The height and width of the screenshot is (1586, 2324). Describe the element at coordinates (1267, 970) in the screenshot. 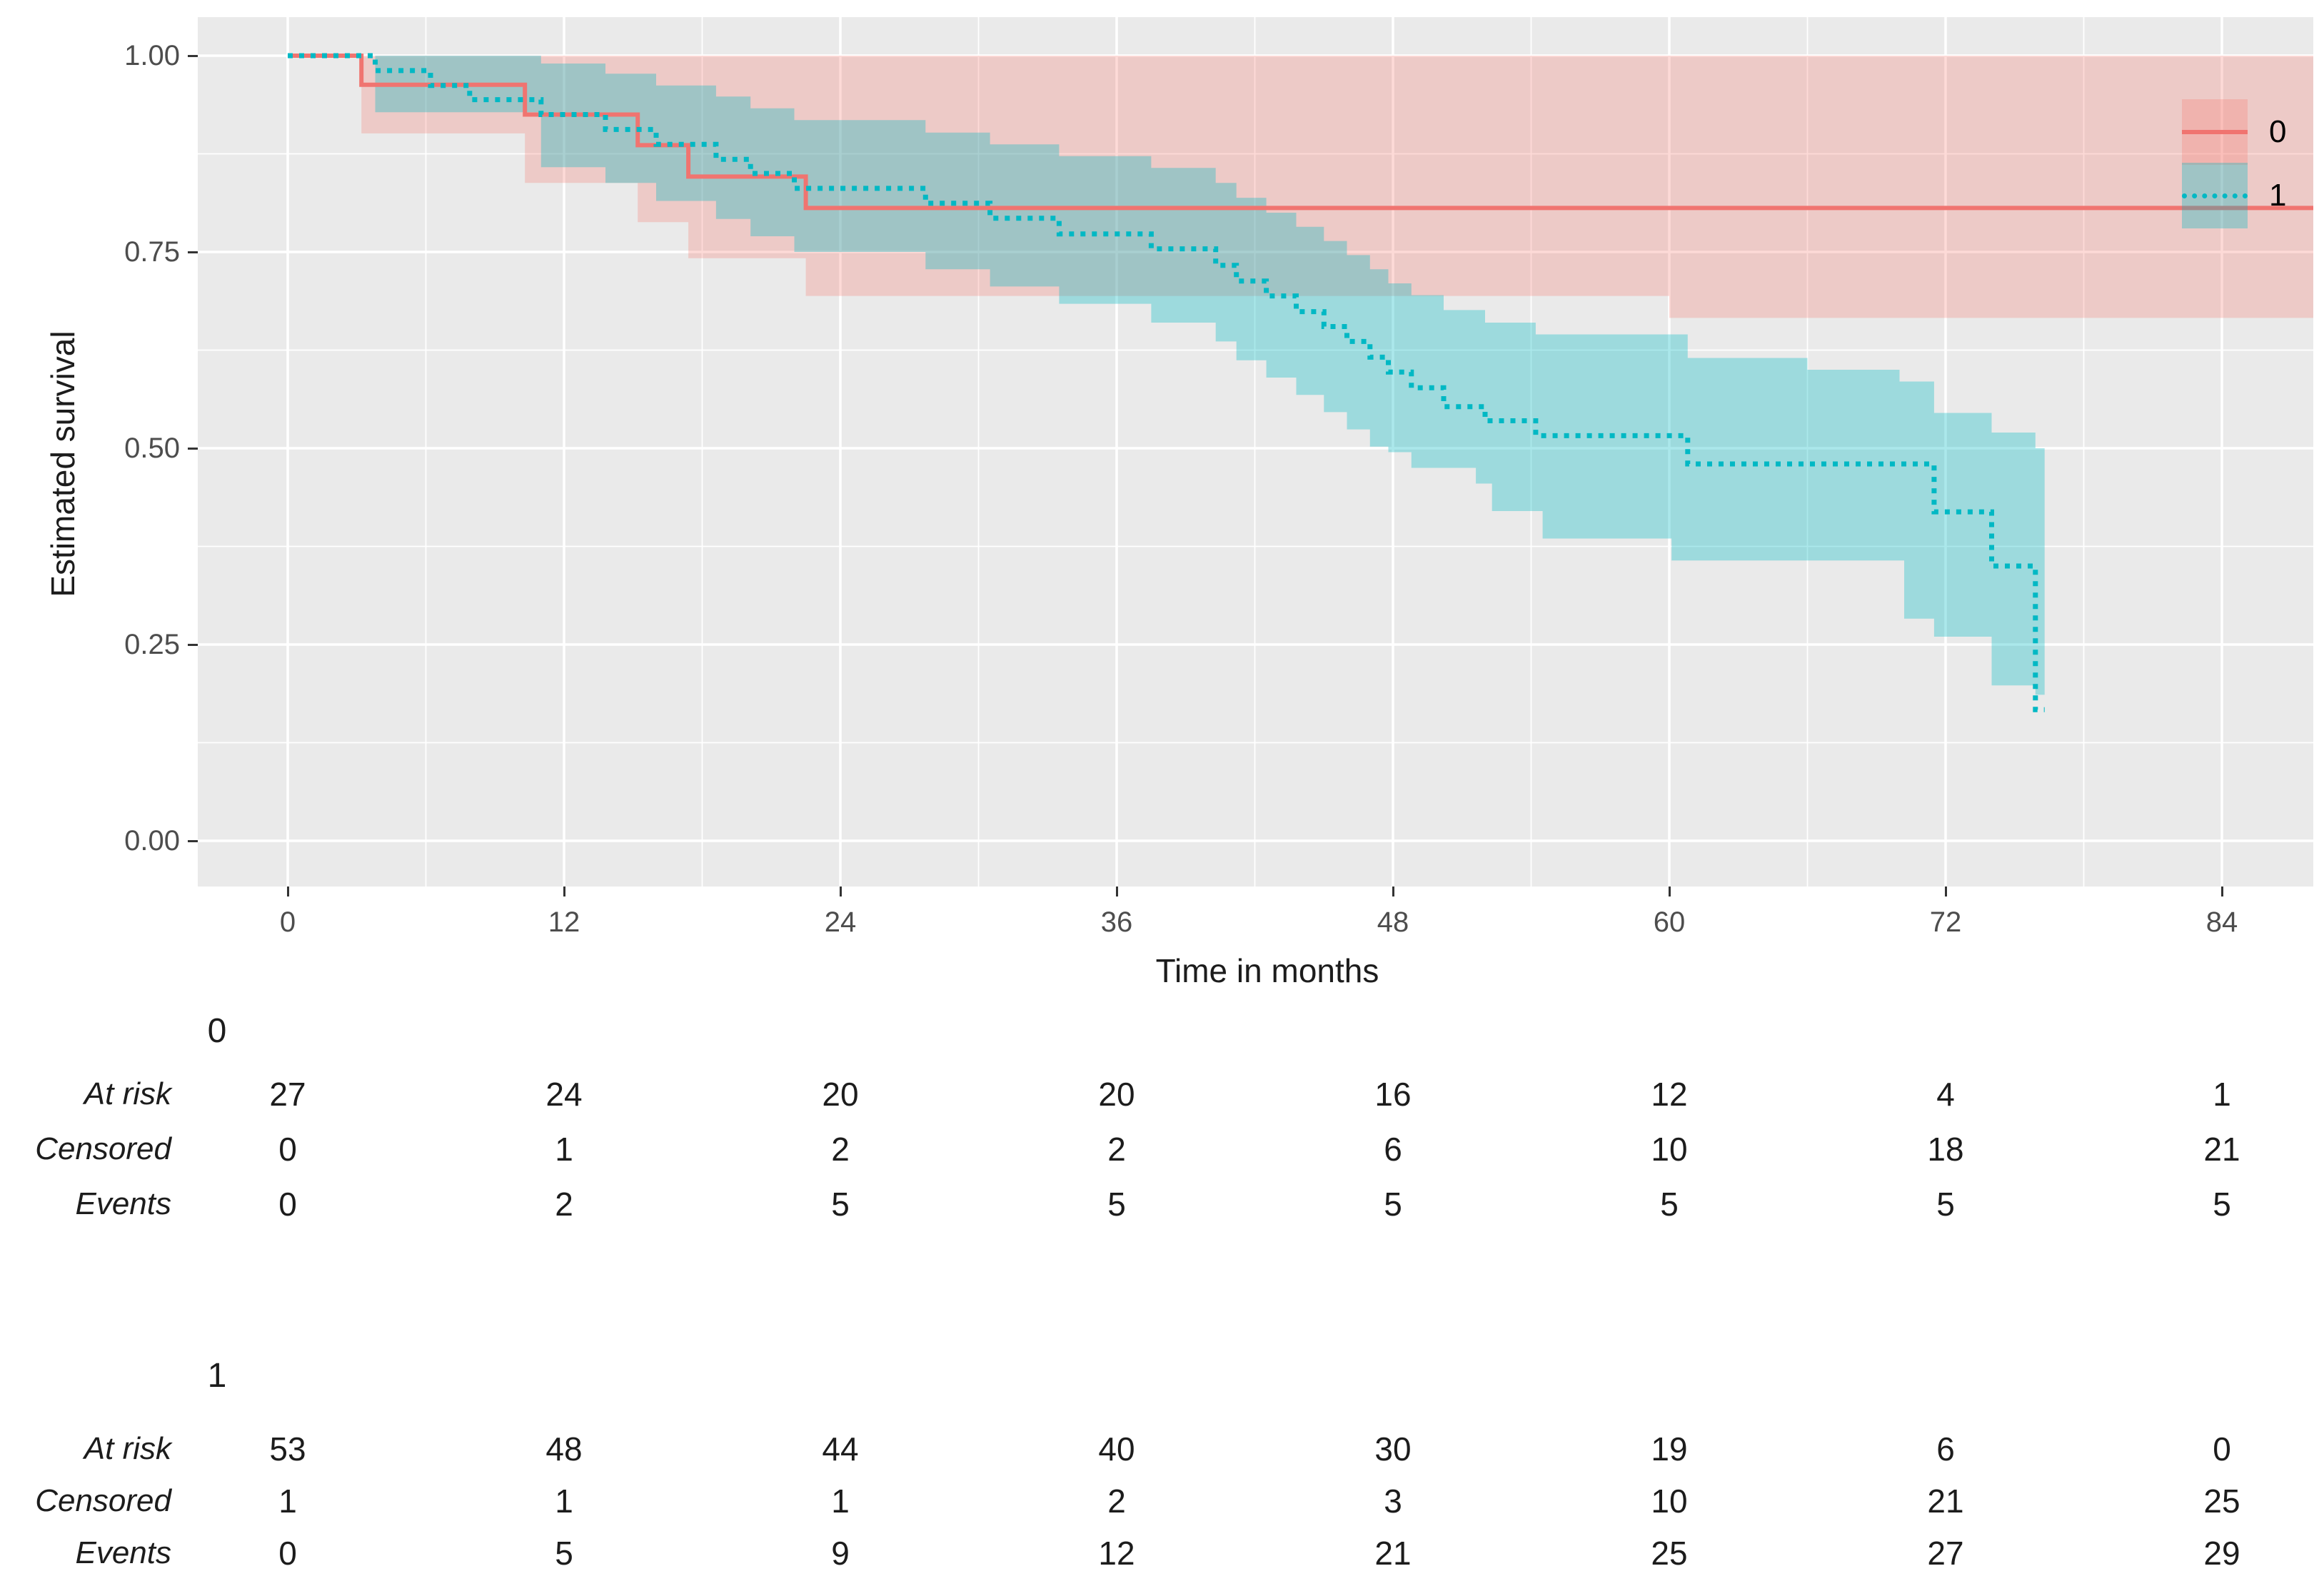

I see `x-axis-title: Time in months` at that location.